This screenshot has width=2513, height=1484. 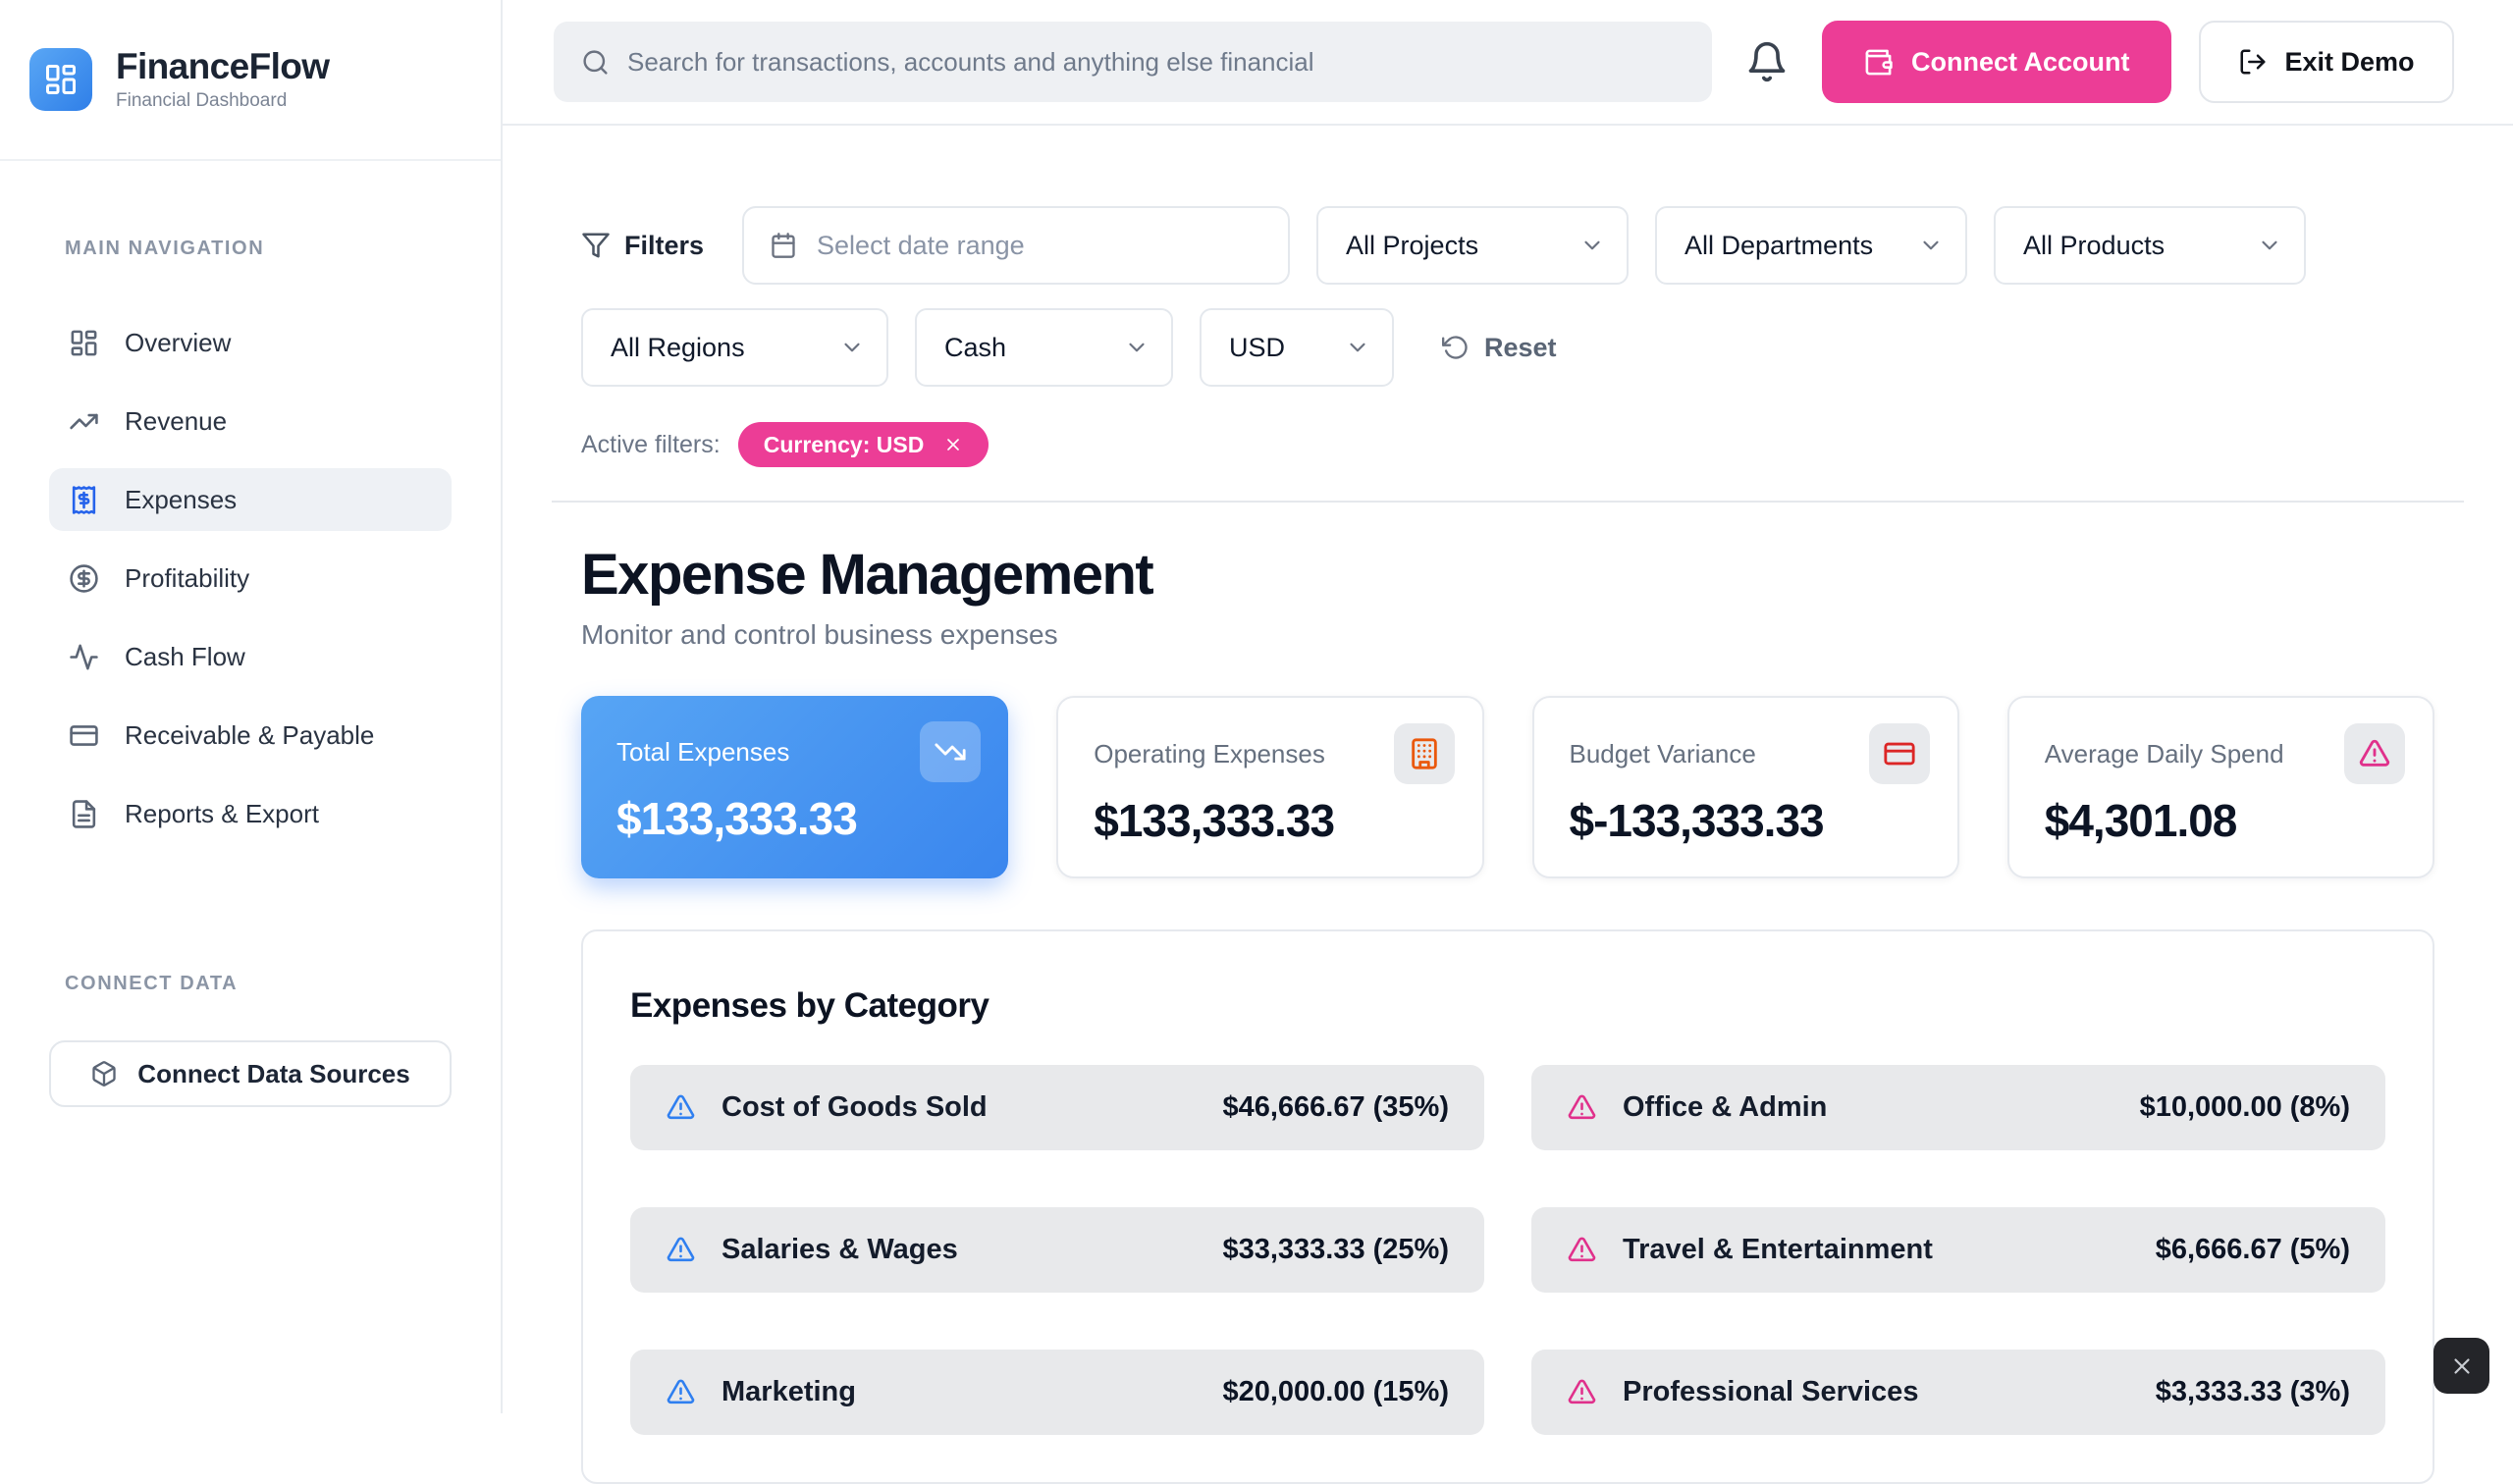 I want to click on stat-card-label: Operating Expenses, so click(x=1210, y=754).